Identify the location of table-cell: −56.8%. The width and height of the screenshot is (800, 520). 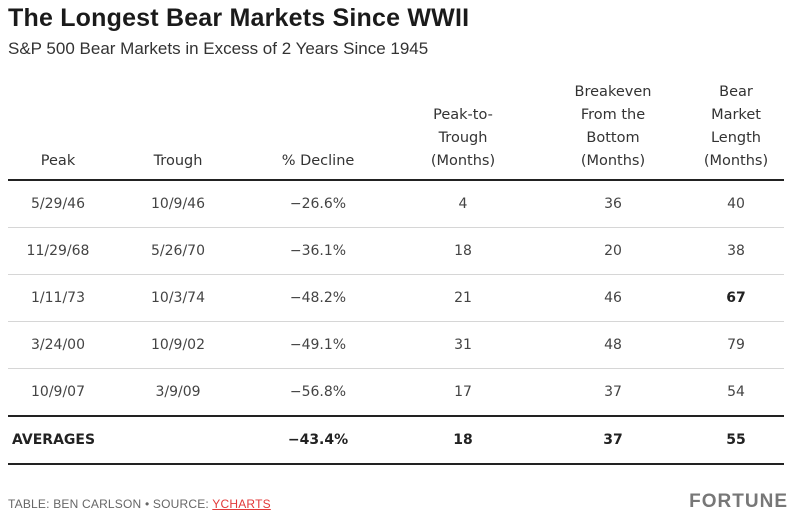
(318, 392).